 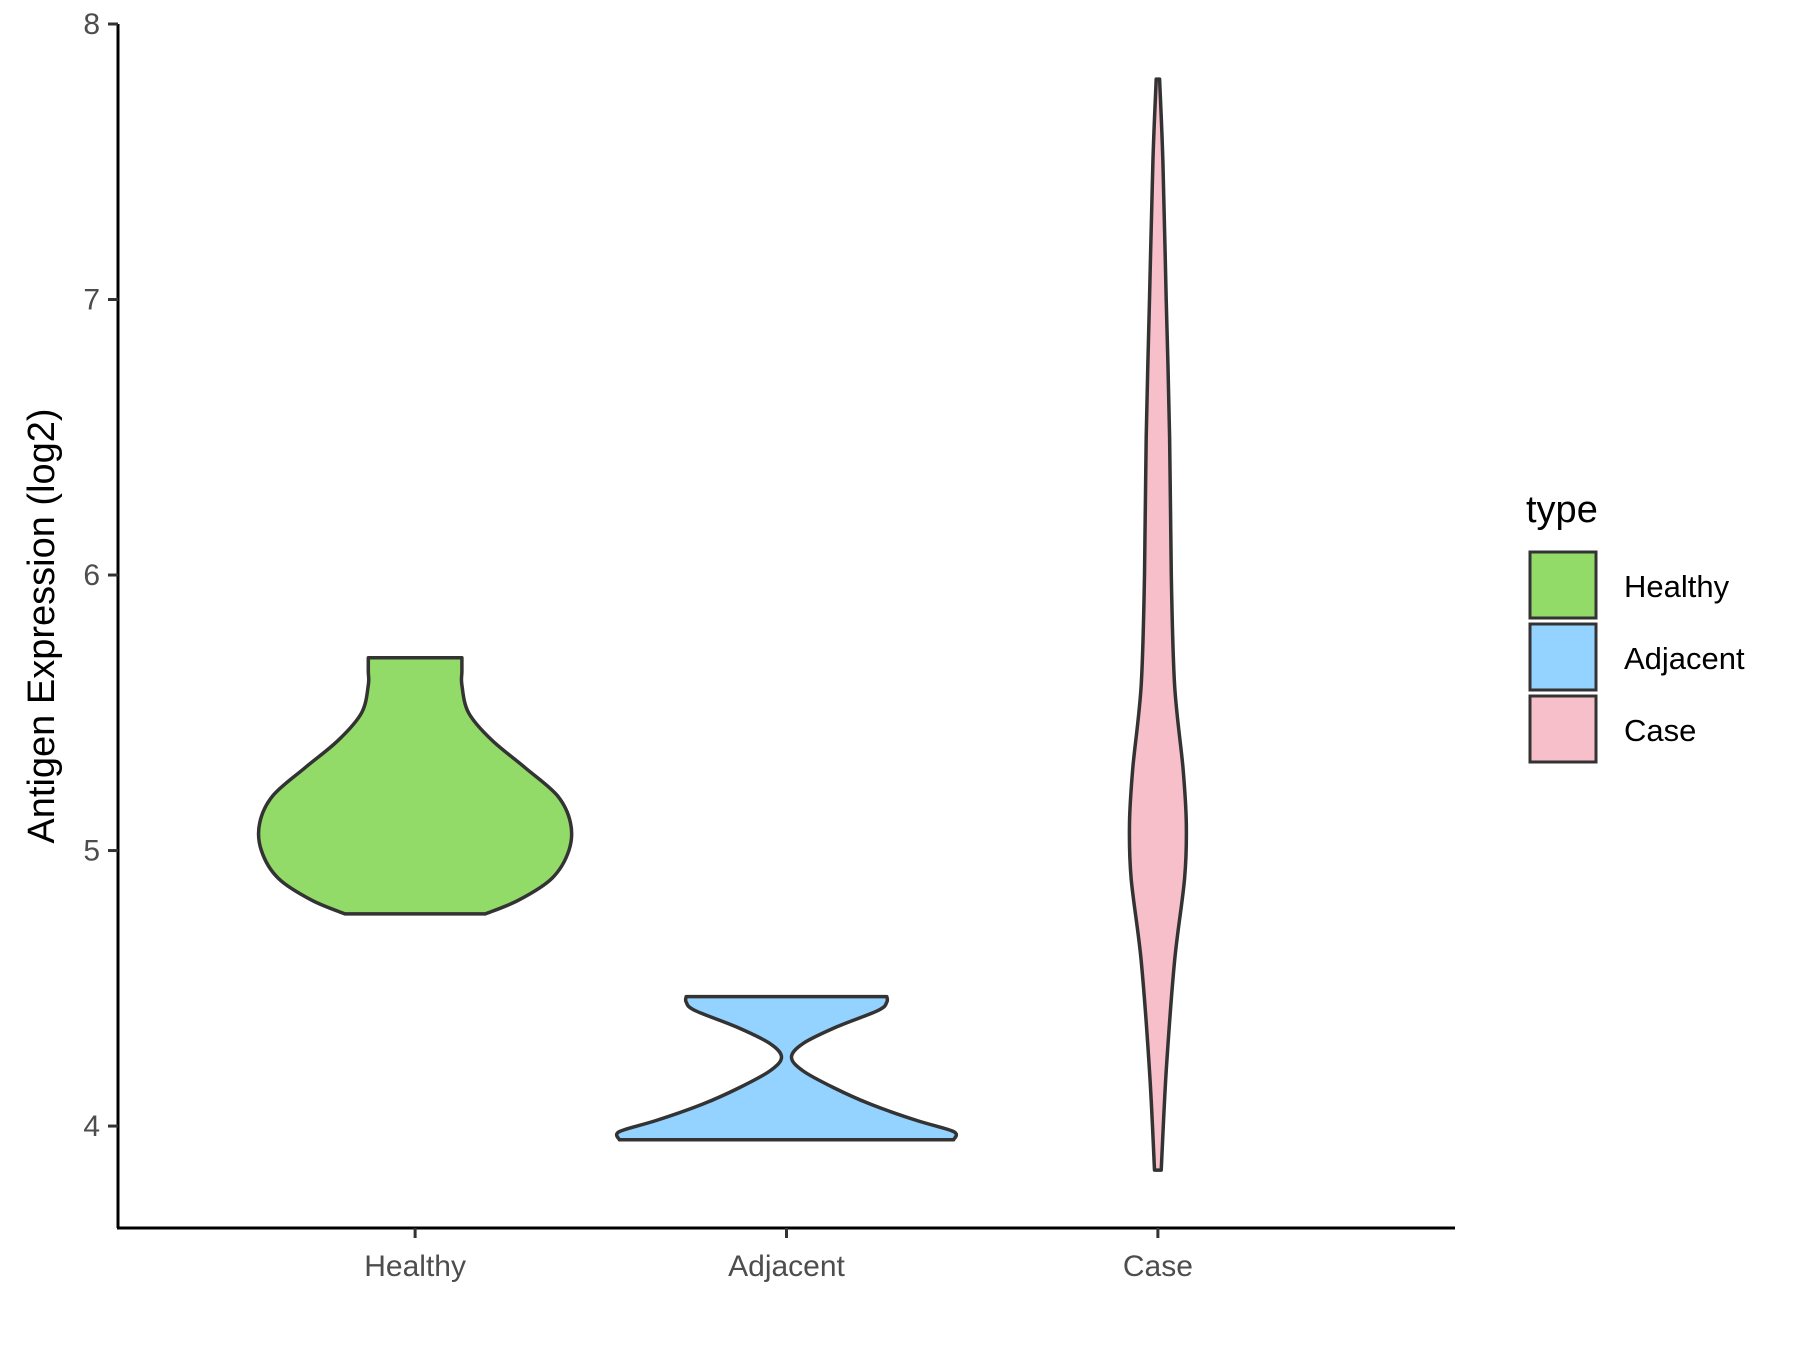 I want to click on legend-label-healthy: Healthy, so click(x=1677, y=586).